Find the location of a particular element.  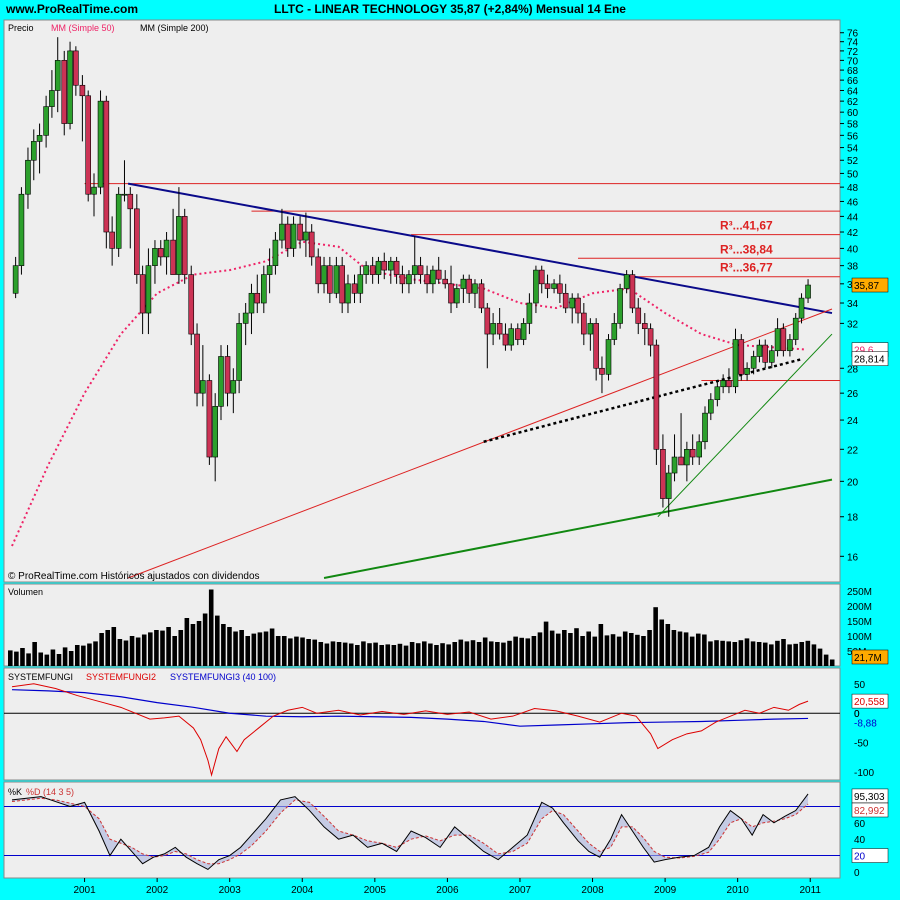

x-tick-label: 2002 is located at coordinates (157, 890).